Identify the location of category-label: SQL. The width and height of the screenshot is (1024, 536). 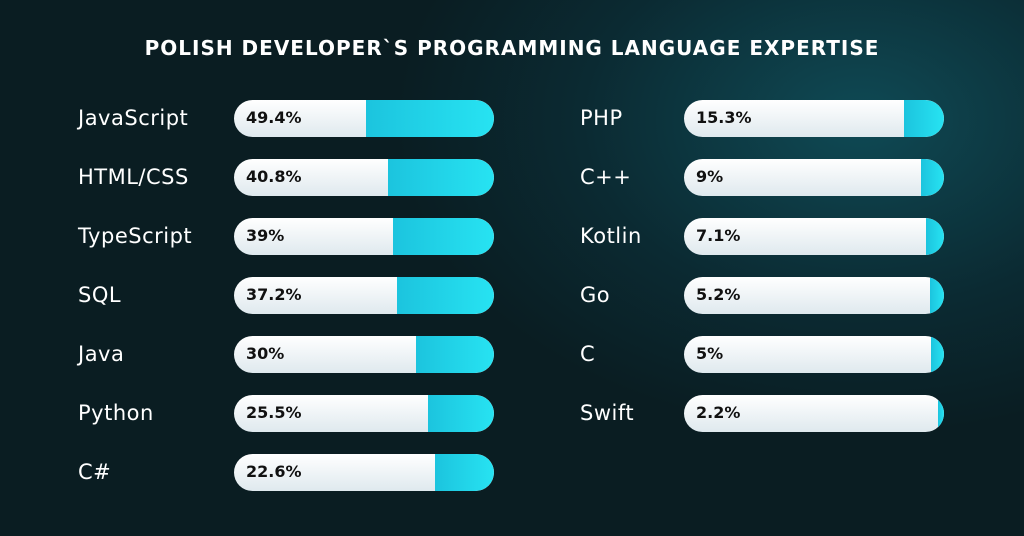
(100, 295).